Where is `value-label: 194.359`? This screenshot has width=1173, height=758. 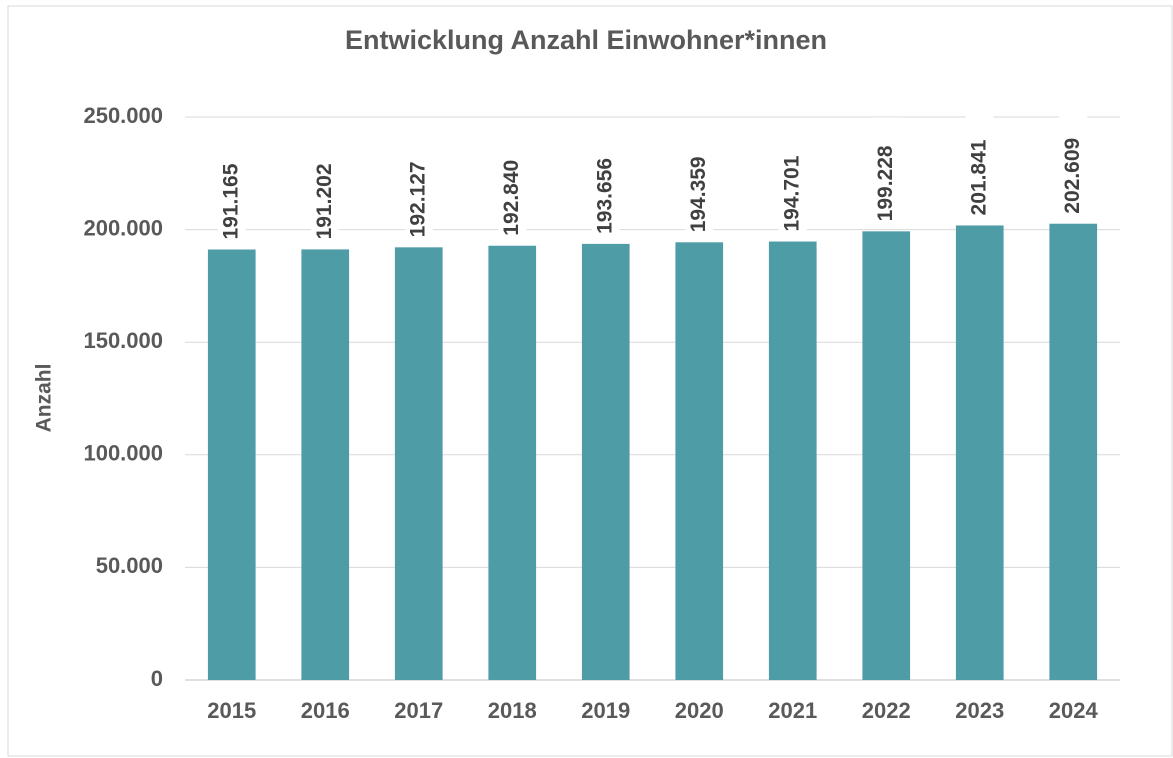 value-label: 194.359 is located at coordinates (698, 194).